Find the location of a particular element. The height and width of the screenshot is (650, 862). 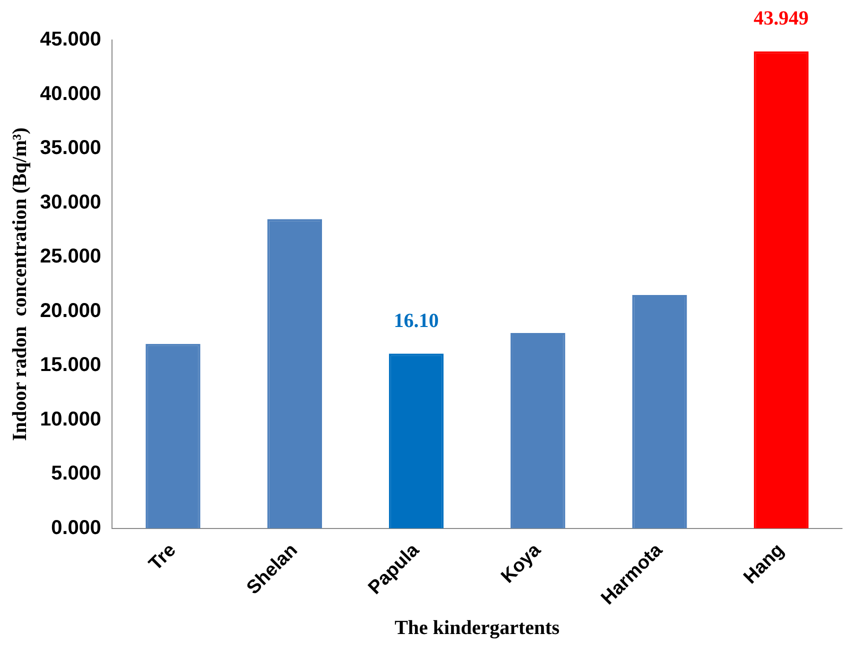

y-tick-label: 30.000 is located at coordinates (71, 202).